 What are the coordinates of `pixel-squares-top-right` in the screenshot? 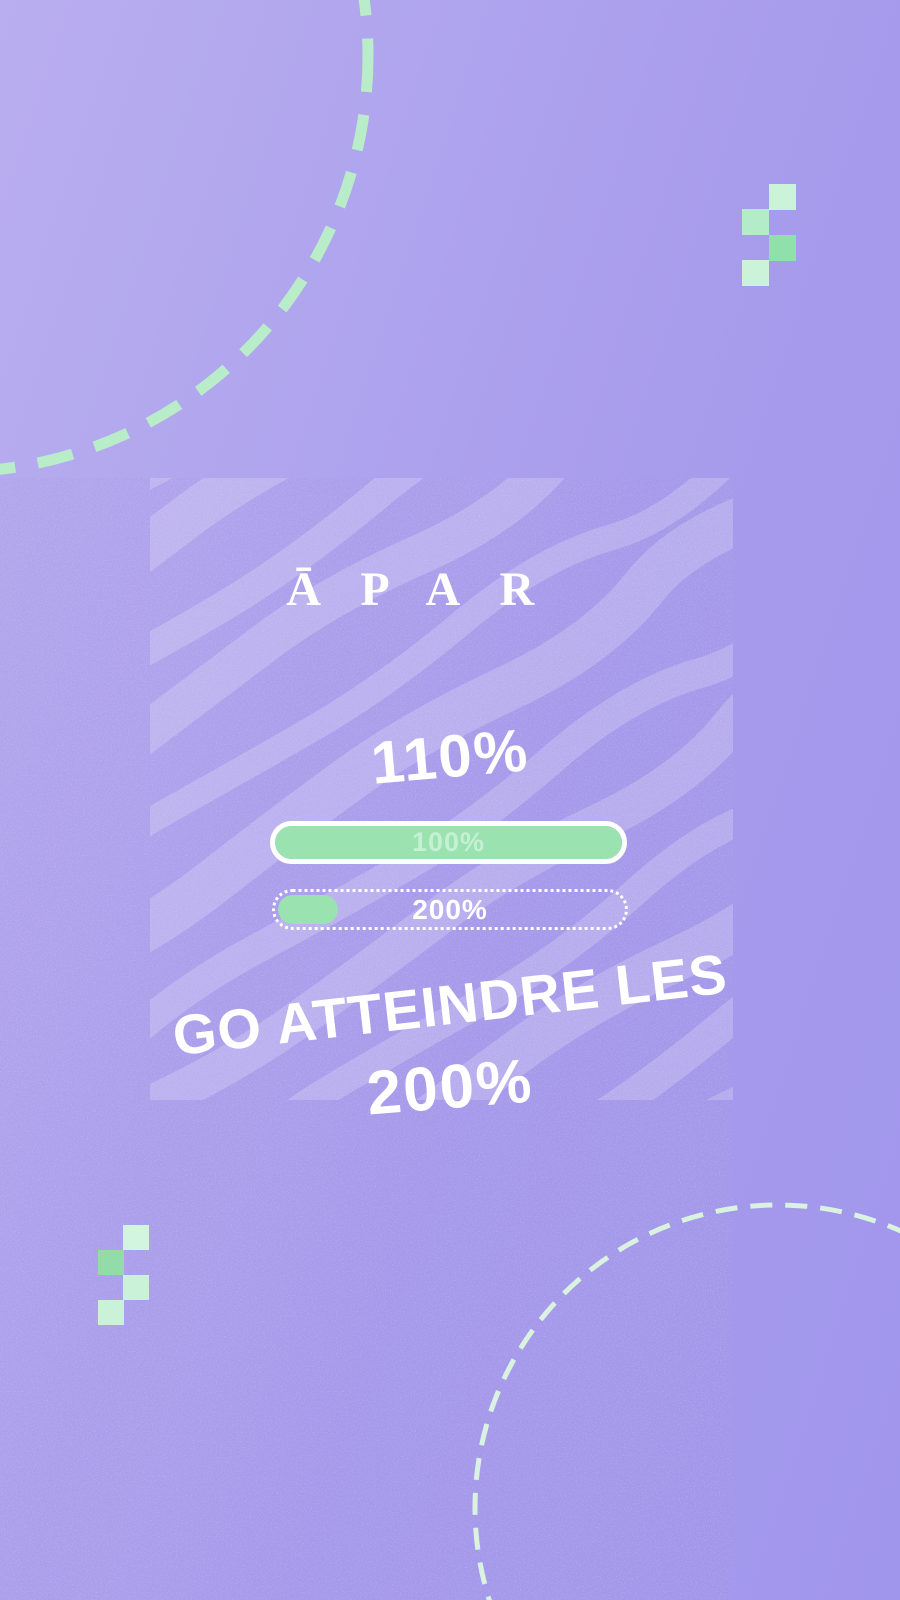 It's located at (769, 236).